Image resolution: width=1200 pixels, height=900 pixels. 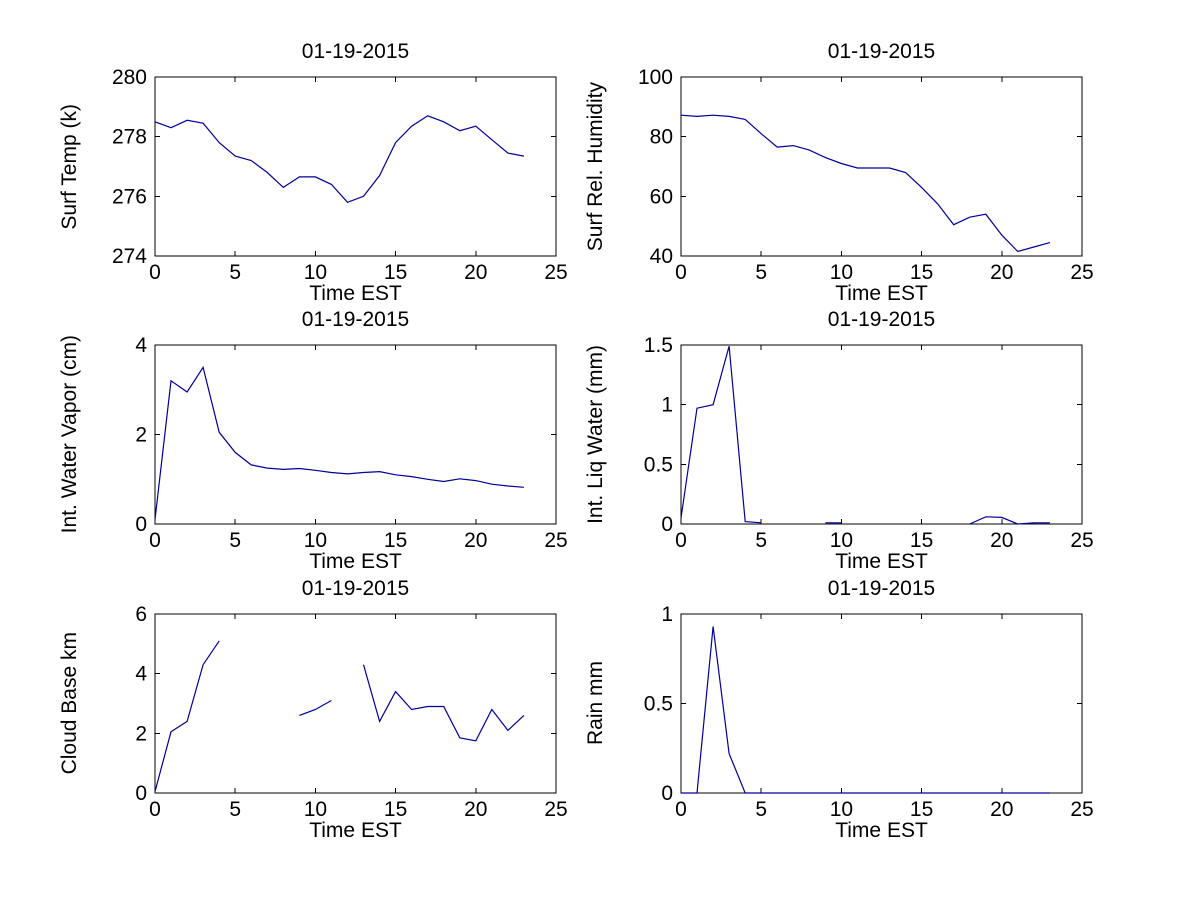 I want to click on y-axis-label-wrap: Cloud Base km, so click(x=70, y=703).